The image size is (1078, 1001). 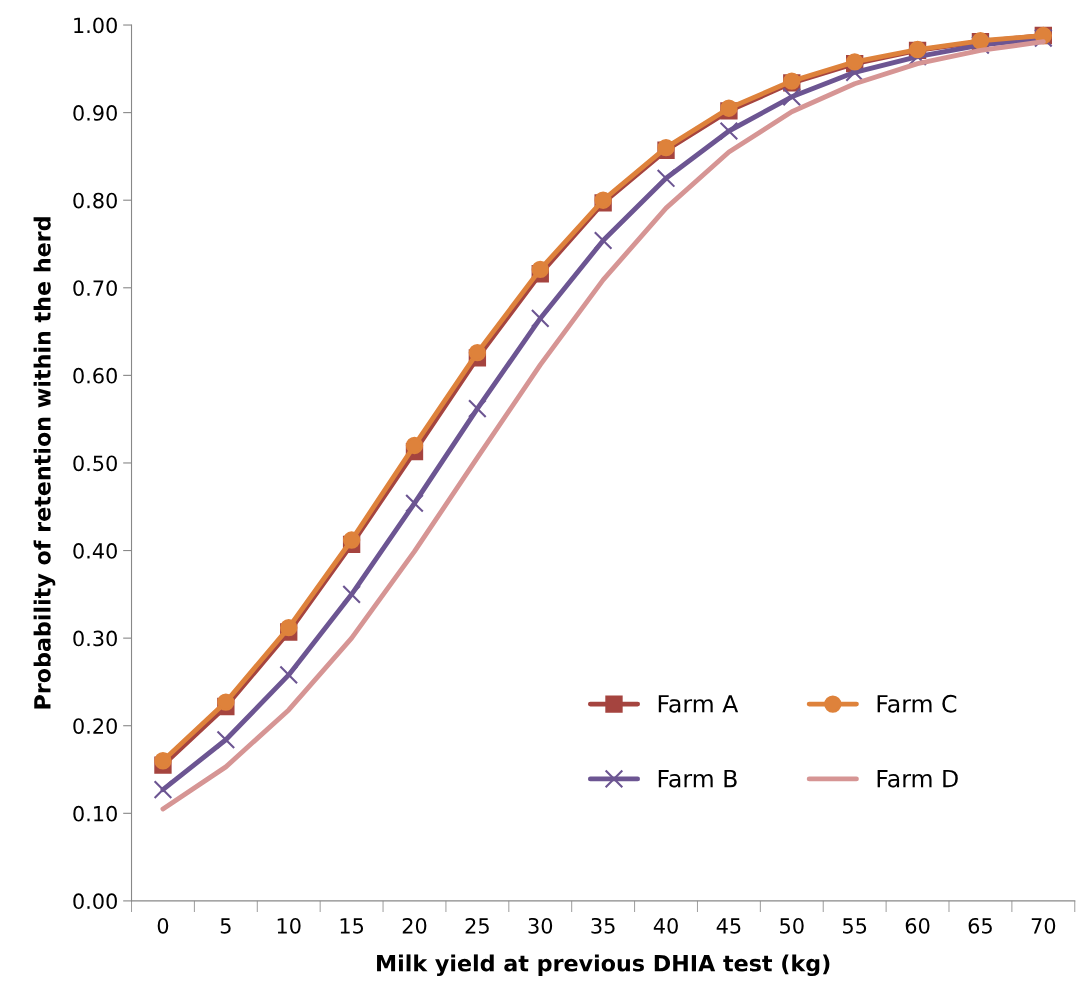 What do you see at coordinates (855, 926) in the screenshot?
I see `x-tick-label: 55` at bounding box center [855, 926].